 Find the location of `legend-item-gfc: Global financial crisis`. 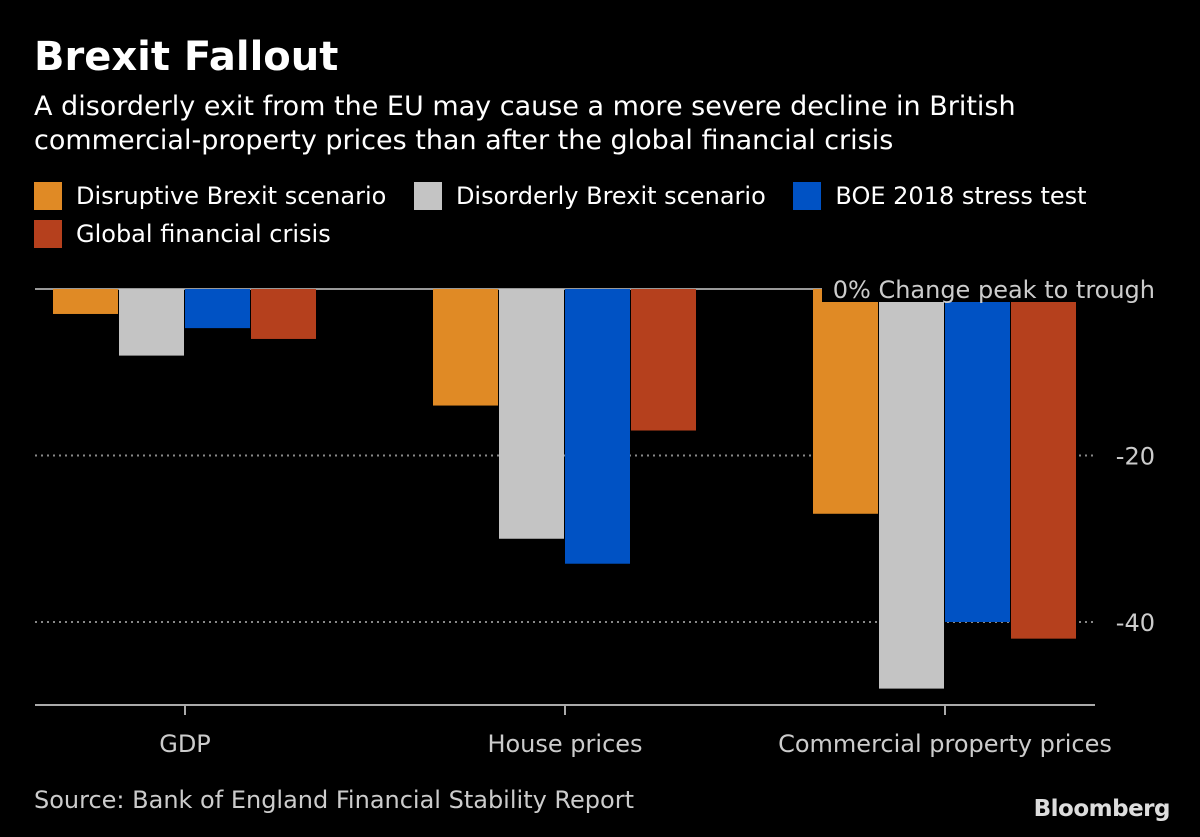

legend-item-gfc: Global financial crisis is located at coordinates (182, 234).